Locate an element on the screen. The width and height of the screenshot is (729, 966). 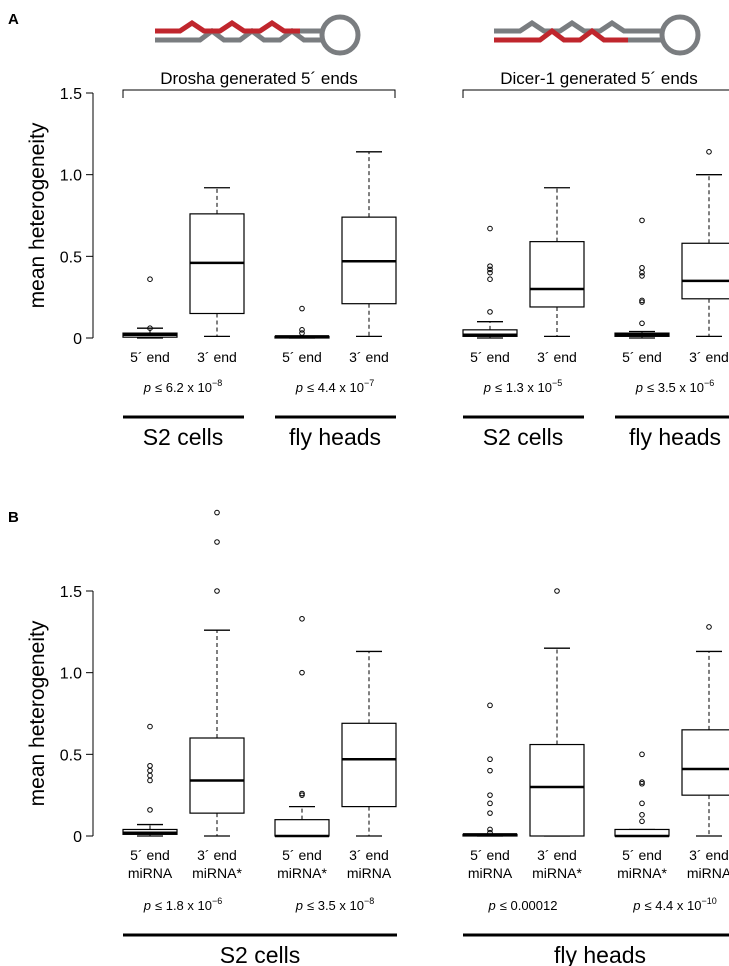
p-value: p ≤ 4.4 x 10−7 is located at coordinates (335, 386).